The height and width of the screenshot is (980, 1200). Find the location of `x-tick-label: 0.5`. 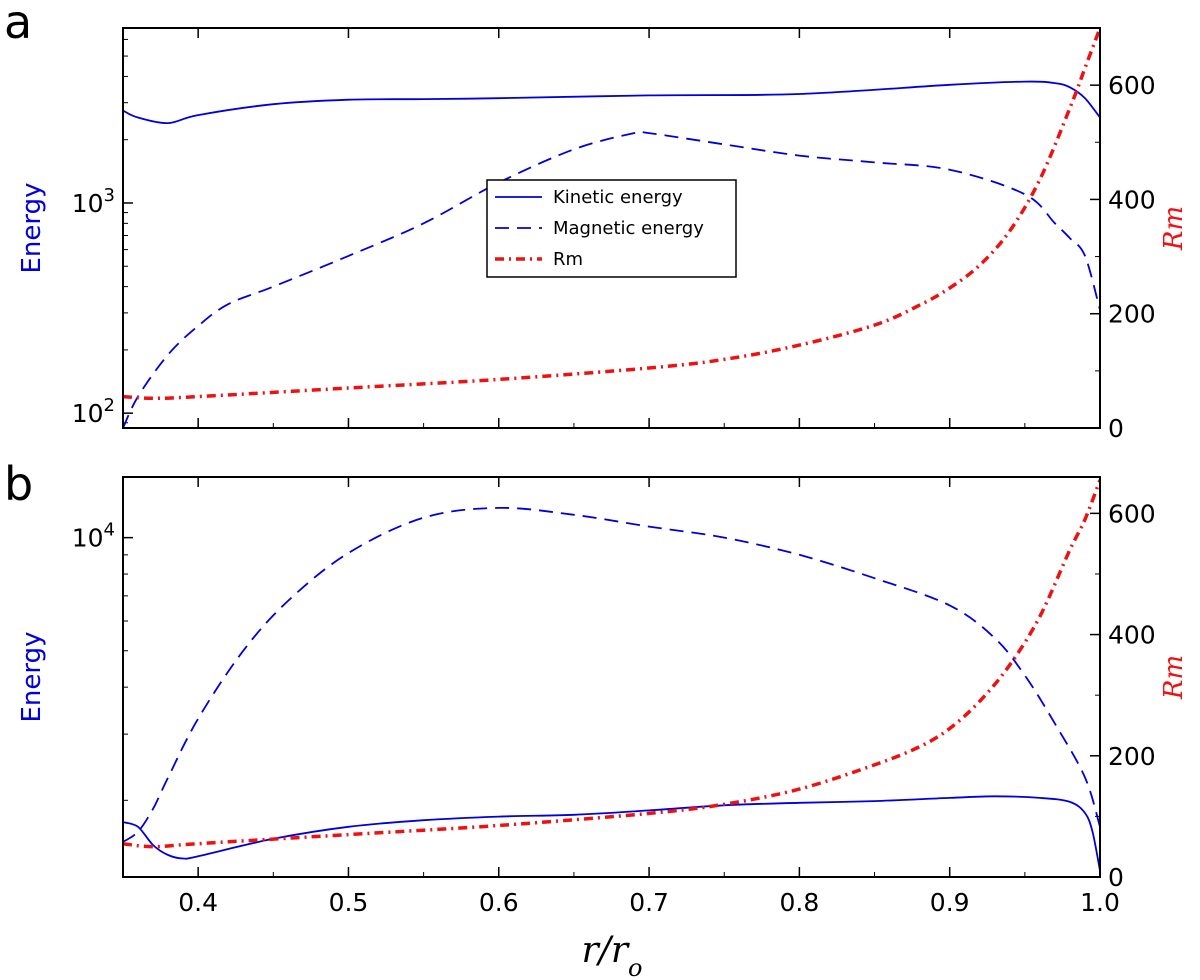

x-tick-label: 0.5 is located at coordinates (349, 902).